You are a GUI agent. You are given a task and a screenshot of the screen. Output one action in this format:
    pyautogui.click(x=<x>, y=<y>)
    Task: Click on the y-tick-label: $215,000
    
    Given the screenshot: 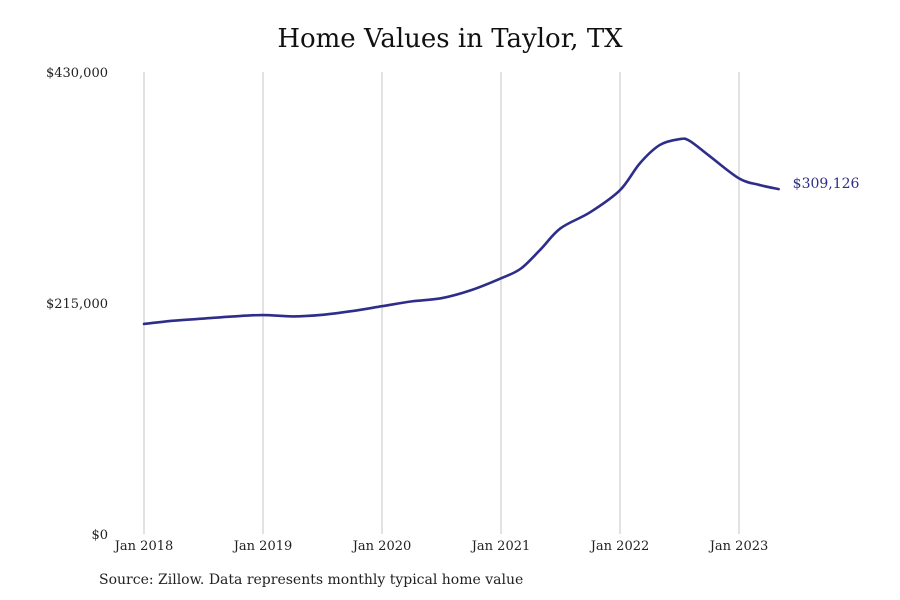 What is the action you would take?
    pyautogui.click(x=77, y=304)
    